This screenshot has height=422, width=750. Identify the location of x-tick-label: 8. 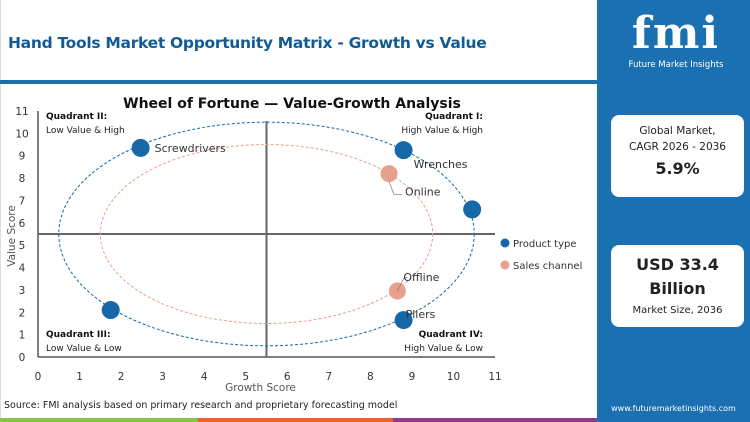
(370, 377).